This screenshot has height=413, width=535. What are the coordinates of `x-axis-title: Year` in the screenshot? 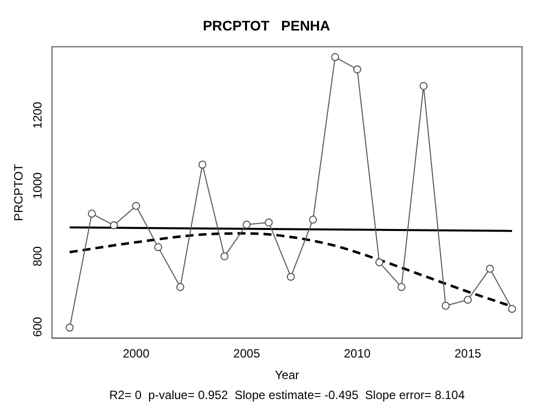 It's located at (287, 375).